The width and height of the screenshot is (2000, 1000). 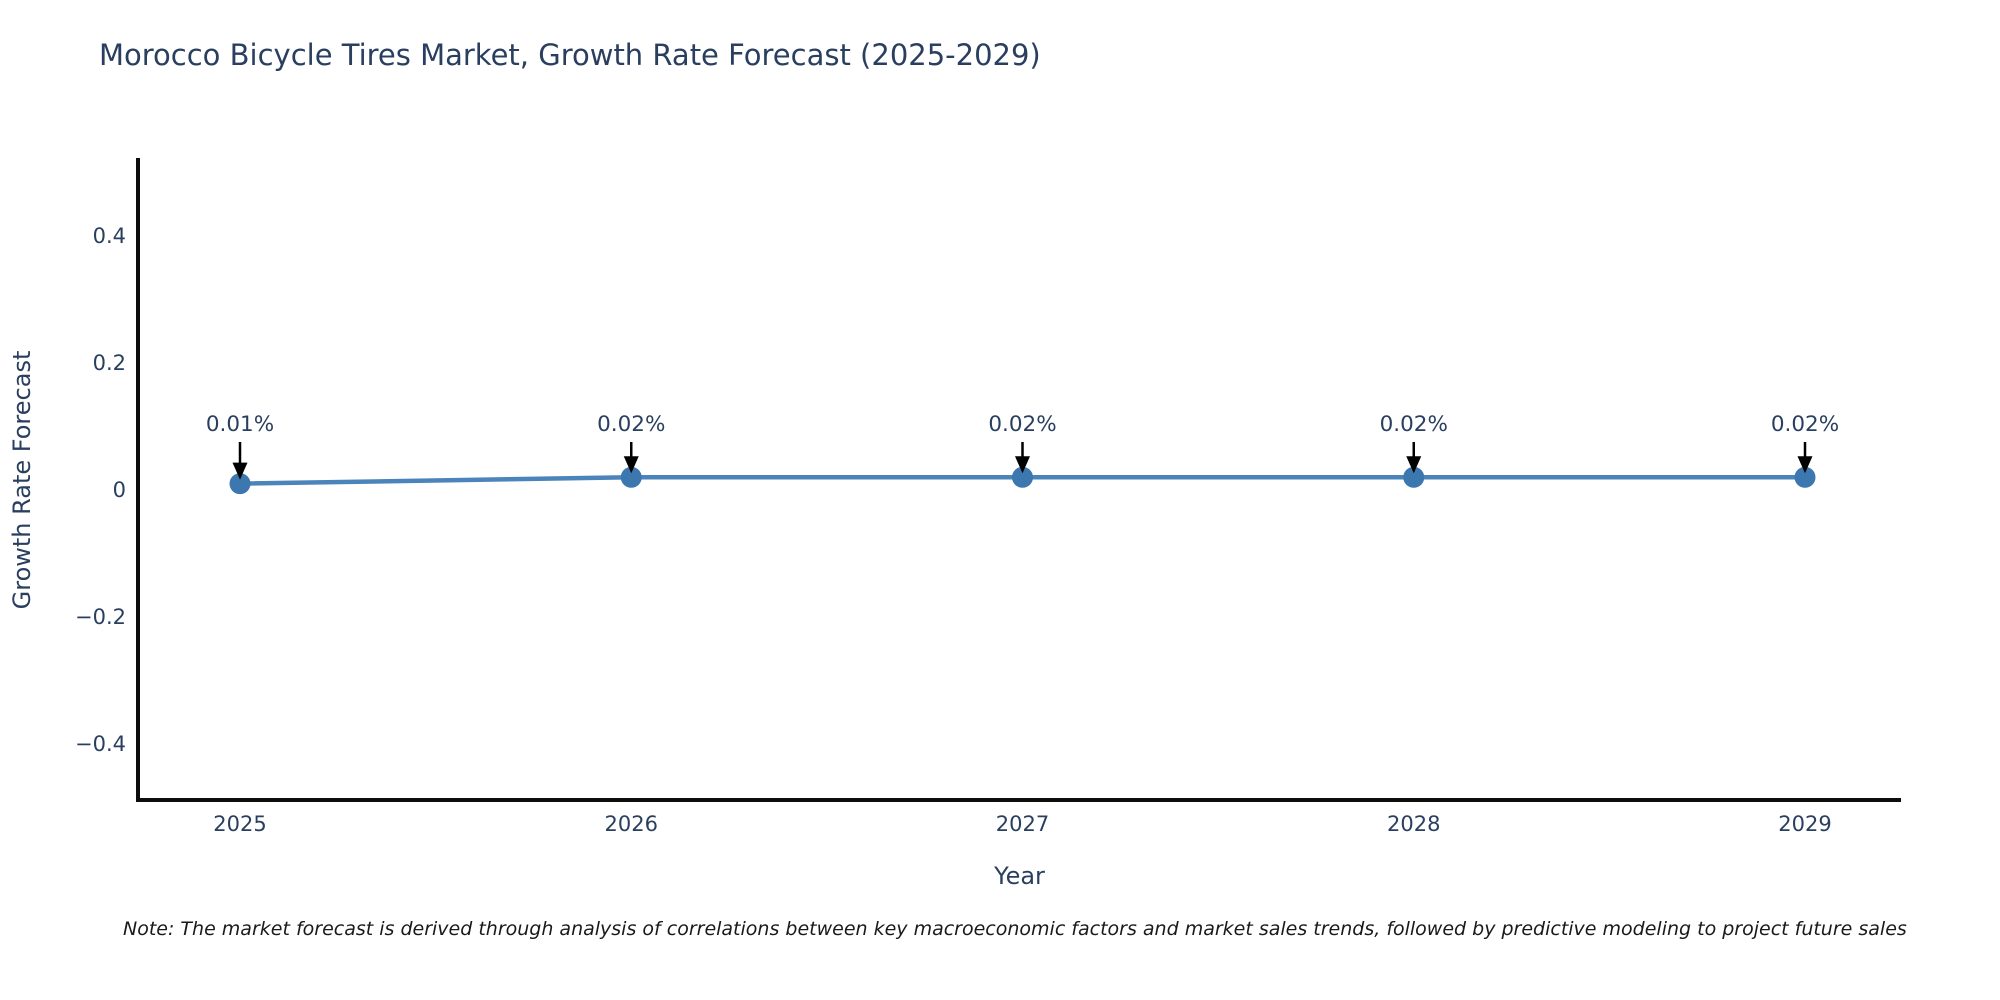 I want to click on x-tick-label: 2029, so click(x=1804, y=824).